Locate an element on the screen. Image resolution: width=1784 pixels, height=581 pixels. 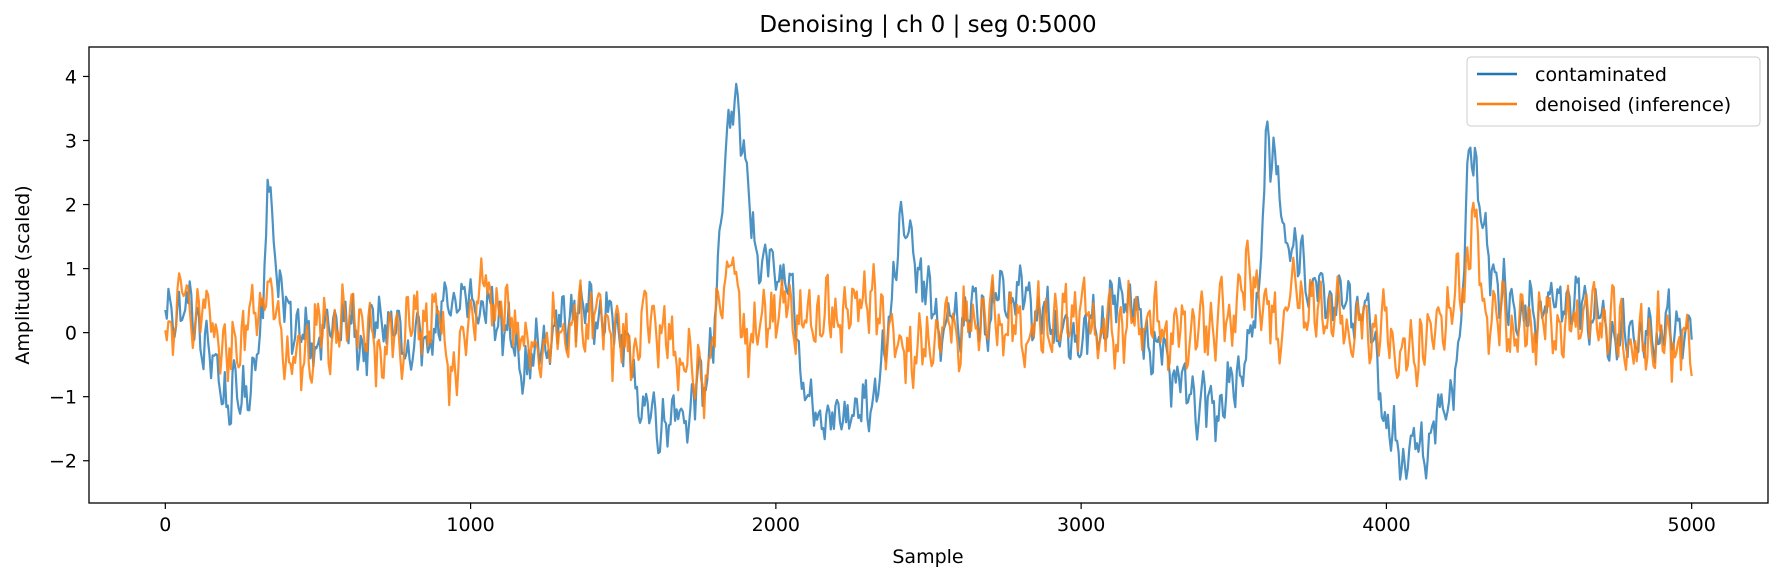
x-axis: 0 1000 2000 3000 4000 5000 is located at coordinates (937, 519).